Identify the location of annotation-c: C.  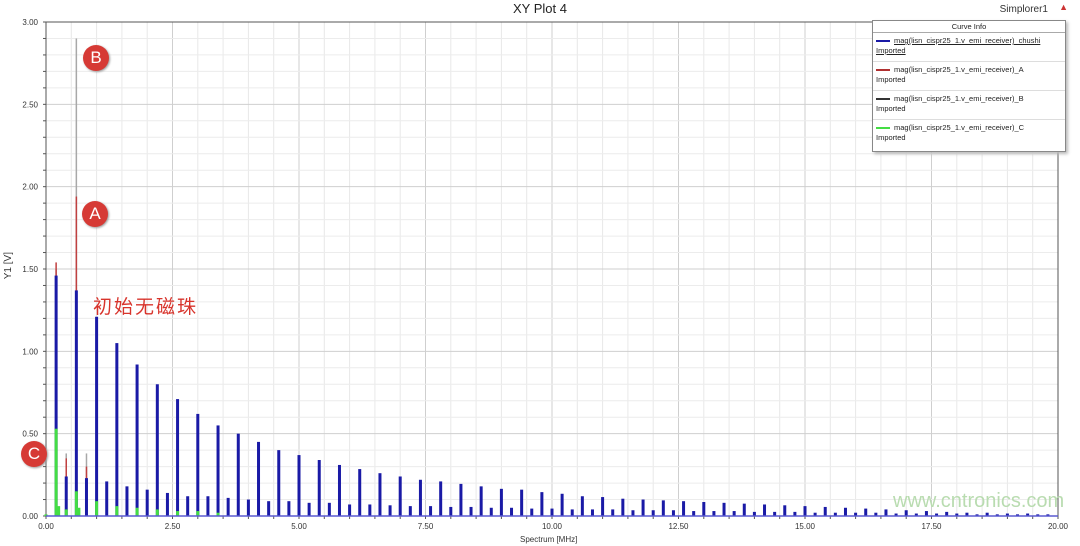
(34, 454).